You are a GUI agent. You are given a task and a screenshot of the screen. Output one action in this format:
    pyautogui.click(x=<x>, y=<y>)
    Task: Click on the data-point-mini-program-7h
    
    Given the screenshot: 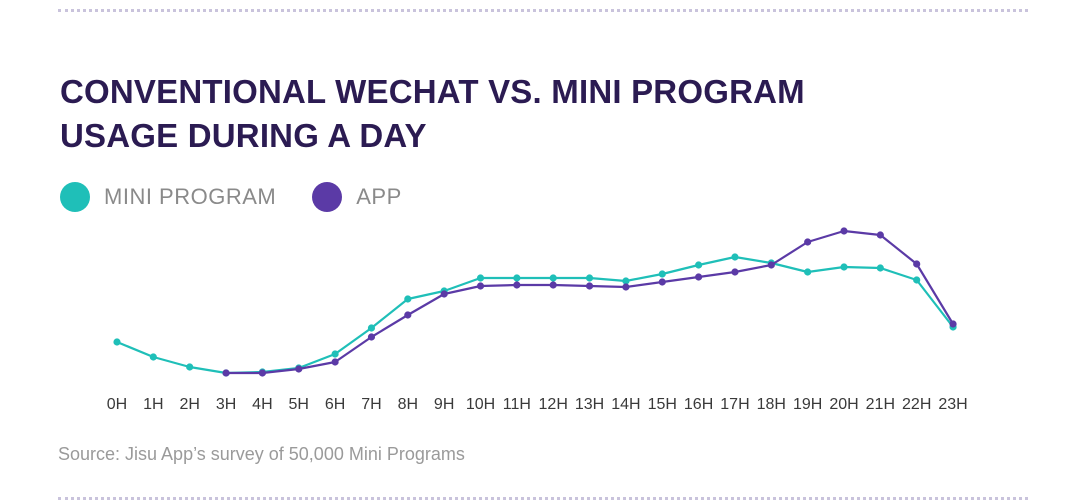 What is the action you would take?
    pyautogui.click(x=371, y=328)
    